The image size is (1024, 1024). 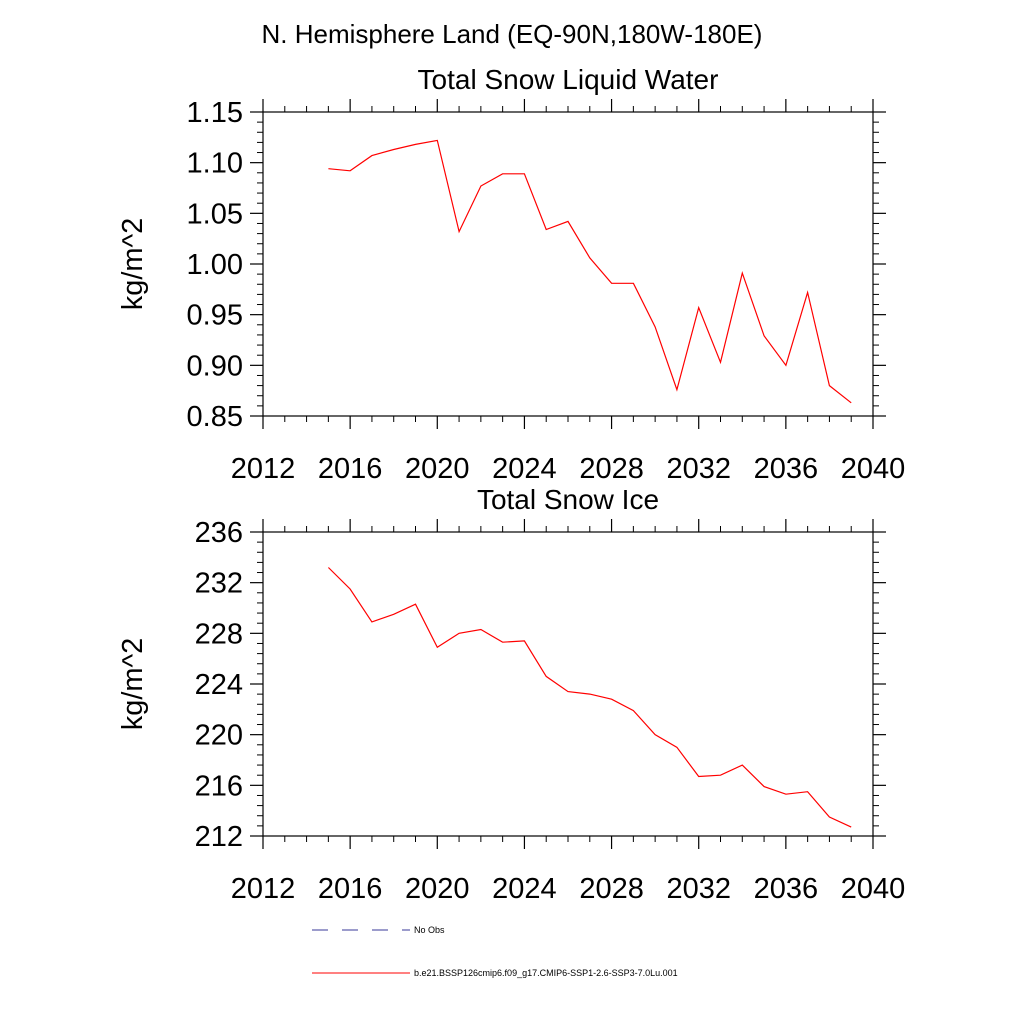 What do you see at coordinates (429, 930) in the screenshot?
I see `legend-label: No Obs` at bounding box center [429, 930].